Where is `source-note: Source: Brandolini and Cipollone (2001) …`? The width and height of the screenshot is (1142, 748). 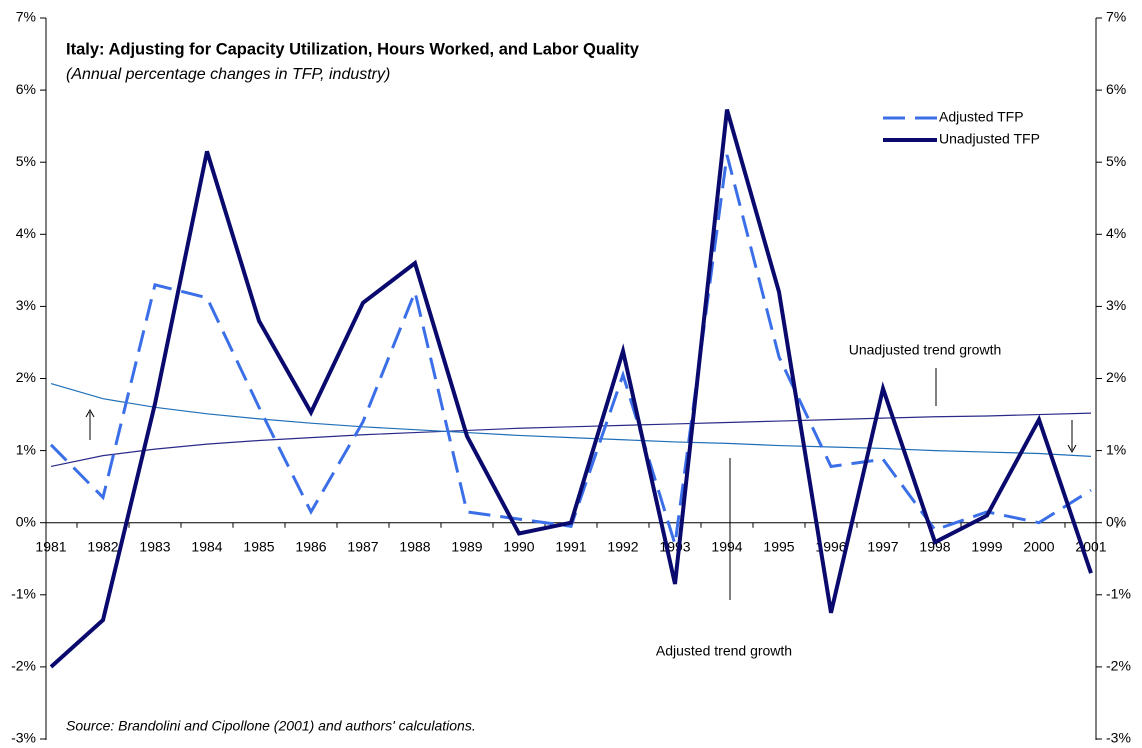 source-note: Source: Brandolini and Cipollone (2001) … is located at coordinates (271, 726).